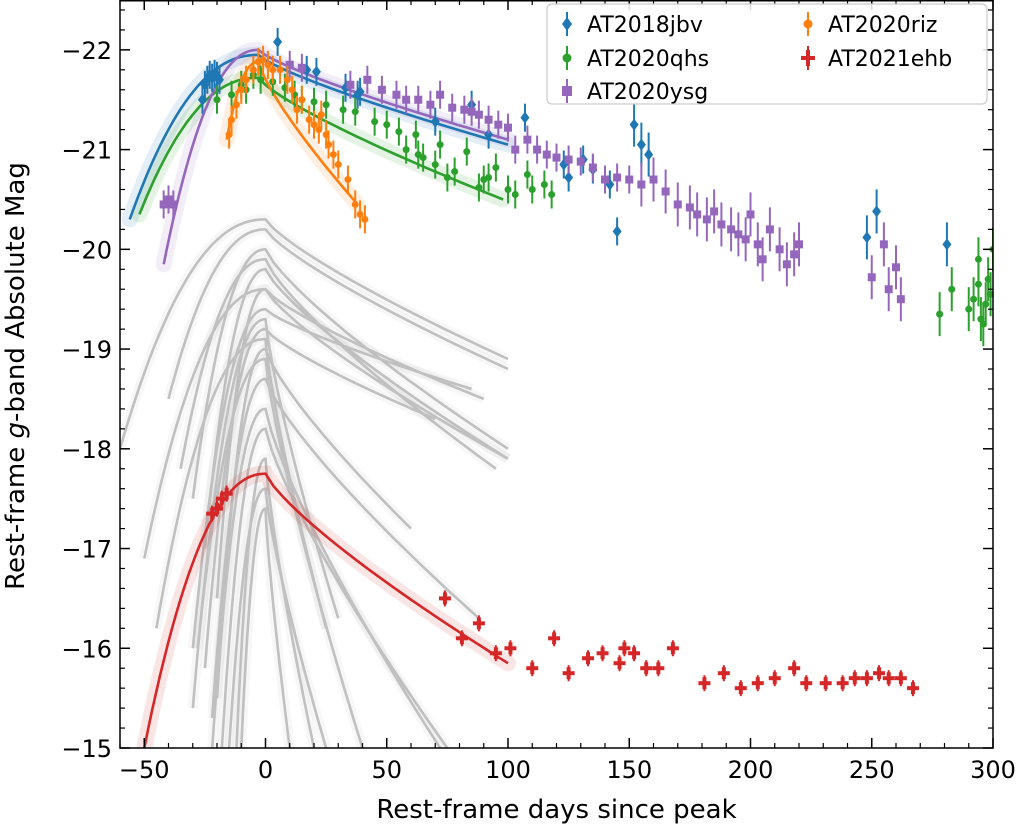 The image size is (1020, 830). I want to click on legend-label: AT2021ehb, so click(890, 59).